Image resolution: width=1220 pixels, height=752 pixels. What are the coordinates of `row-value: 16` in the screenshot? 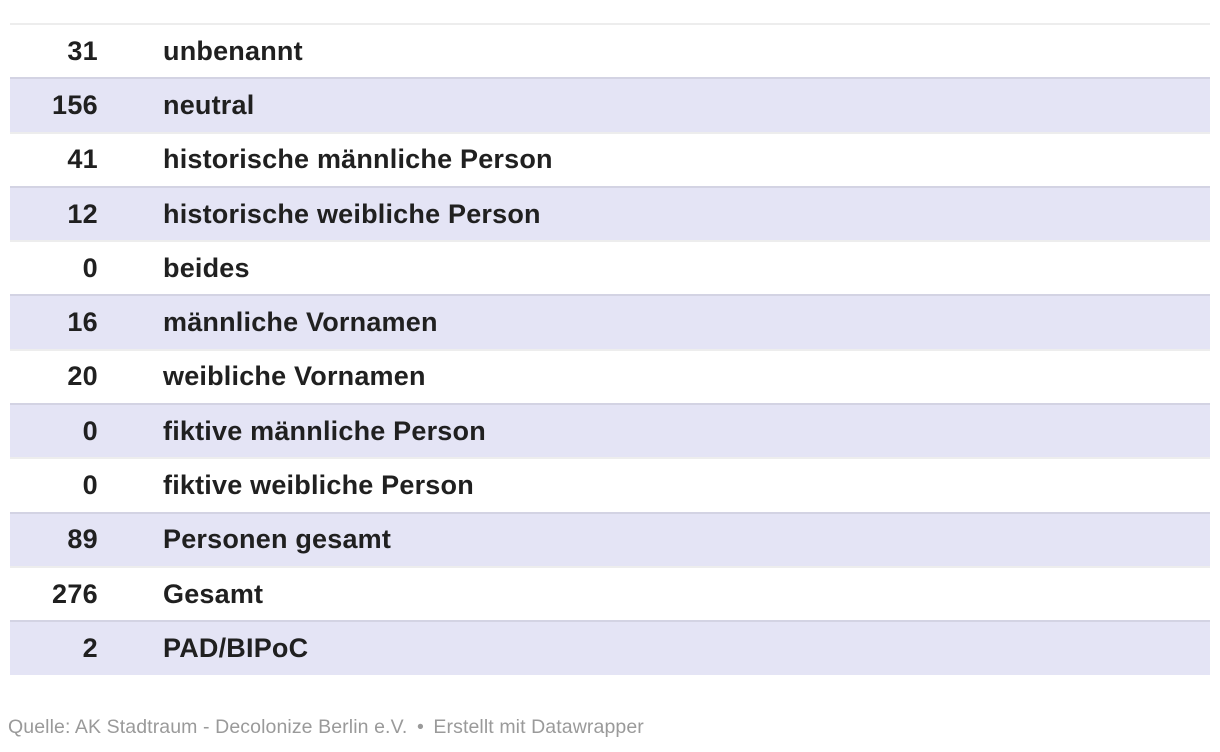 It's located at (82, 322).